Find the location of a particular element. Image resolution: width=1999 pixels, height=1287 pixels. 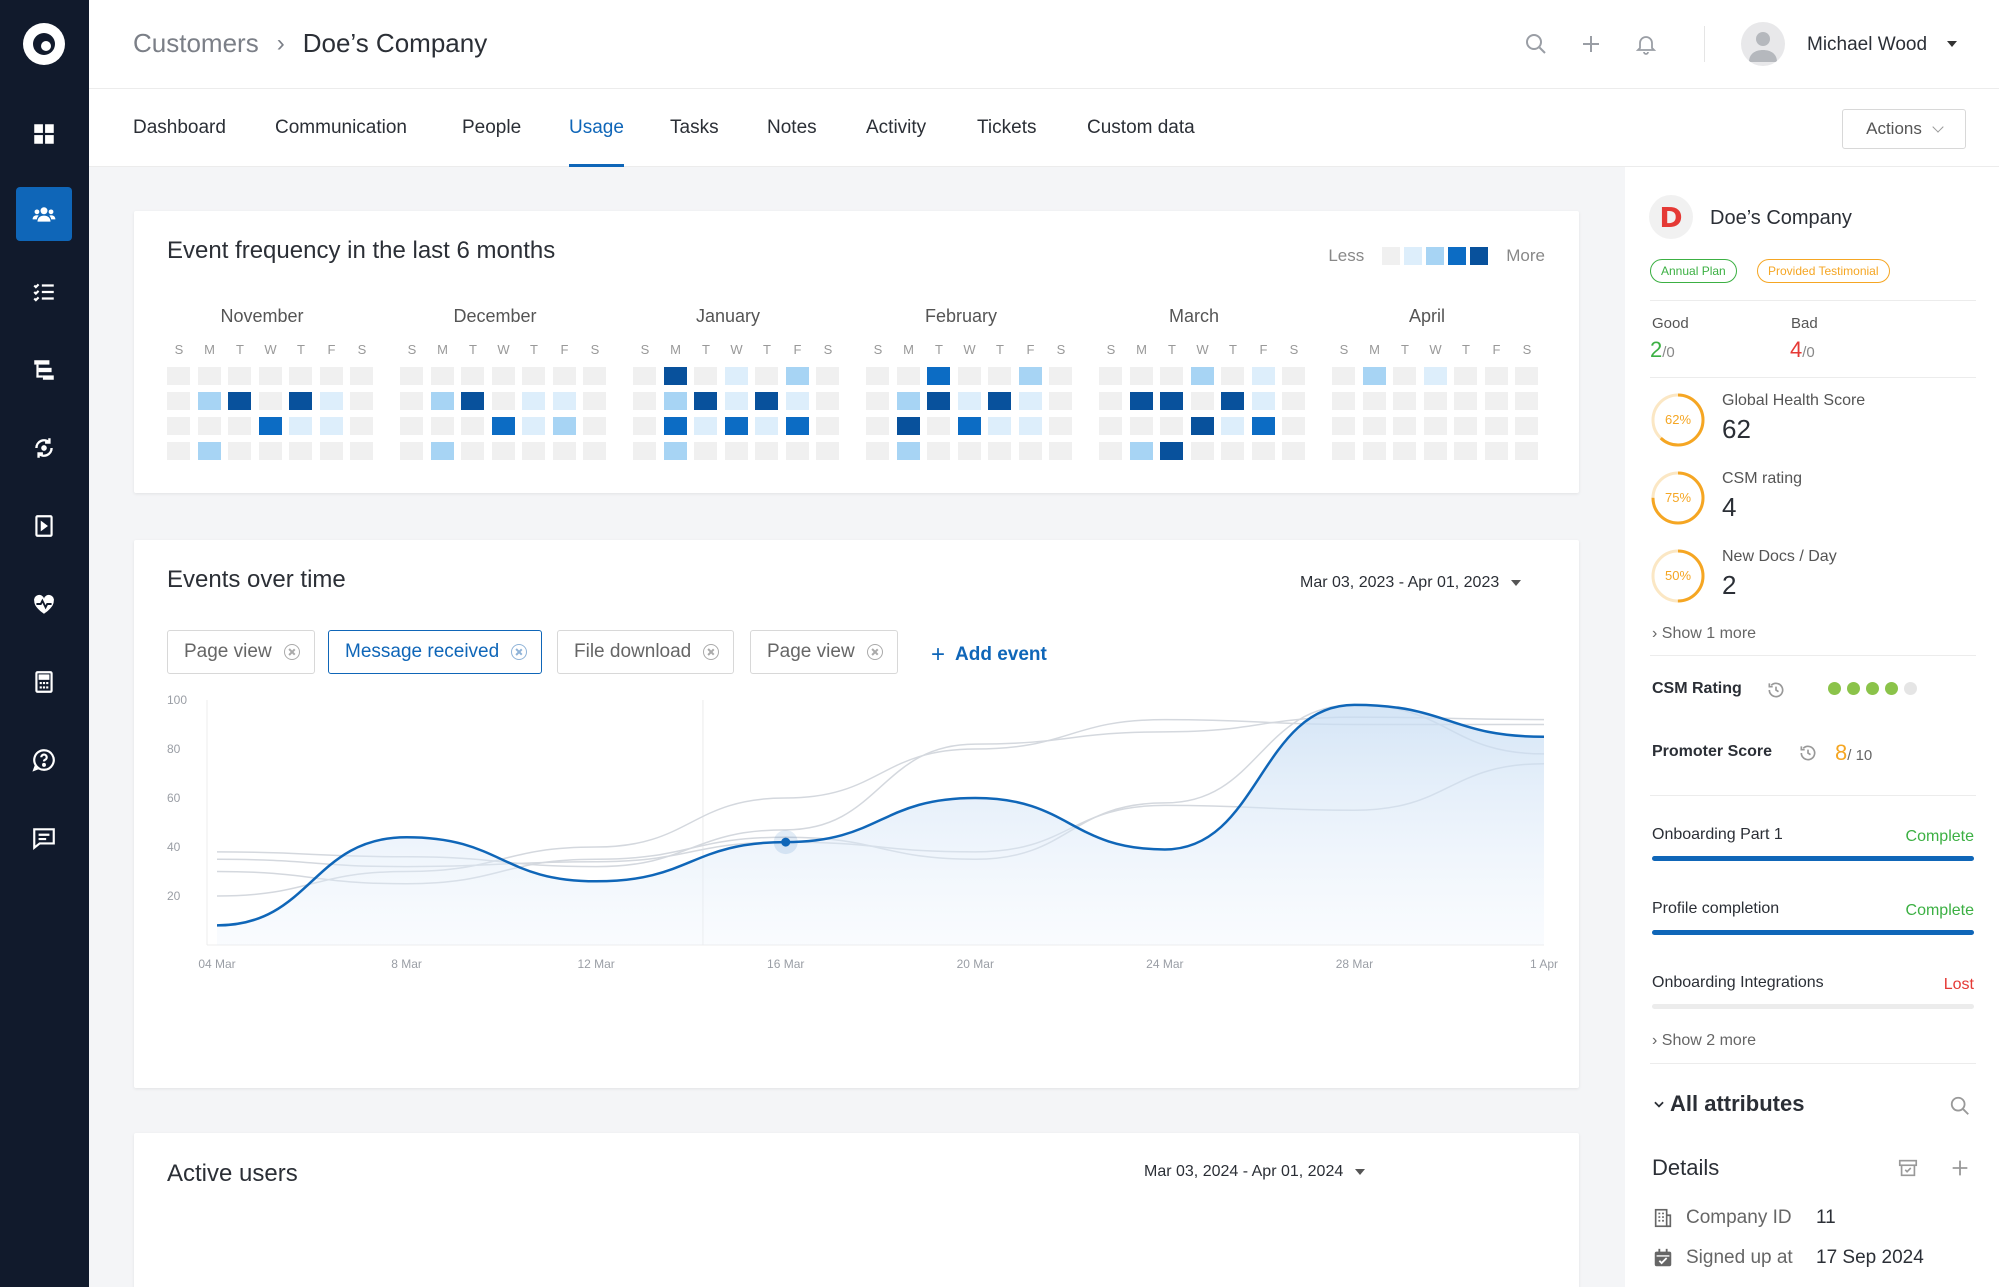

support-nav-icon is located at coordinates (44, 760).